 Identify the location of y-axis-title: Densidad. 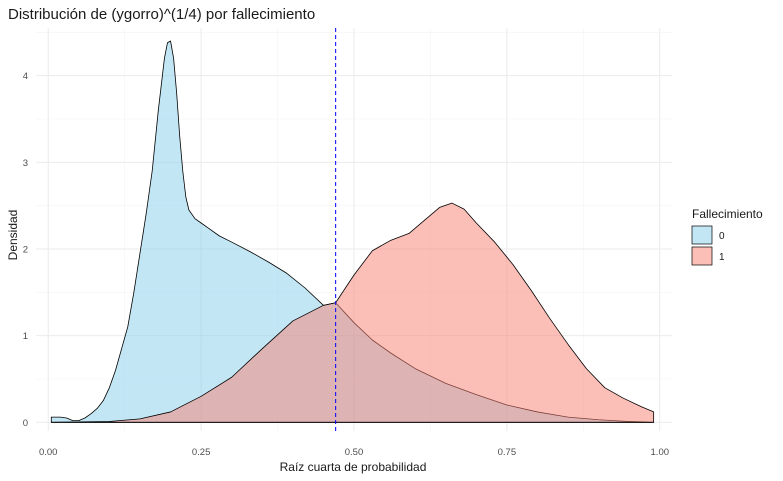
(13, 235).